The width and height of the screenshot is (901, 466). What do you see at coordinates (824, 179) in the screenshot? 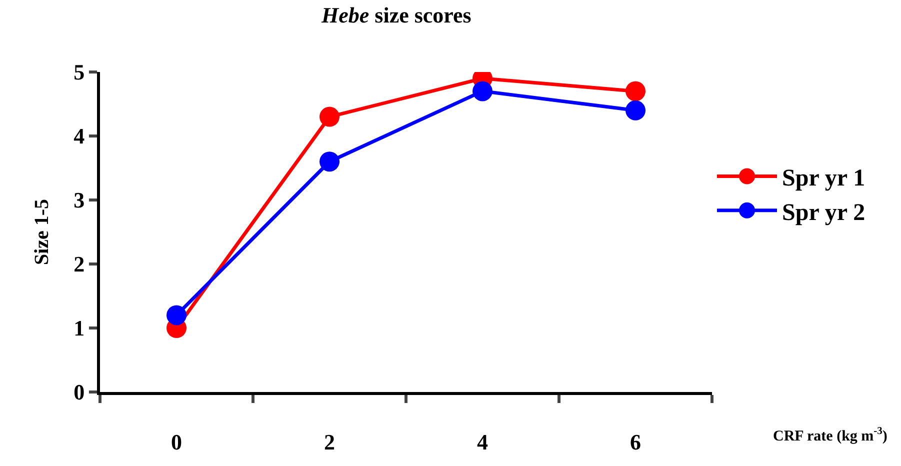
I see `legend-label: Spr yr 1` at bounding box center [824, 179].